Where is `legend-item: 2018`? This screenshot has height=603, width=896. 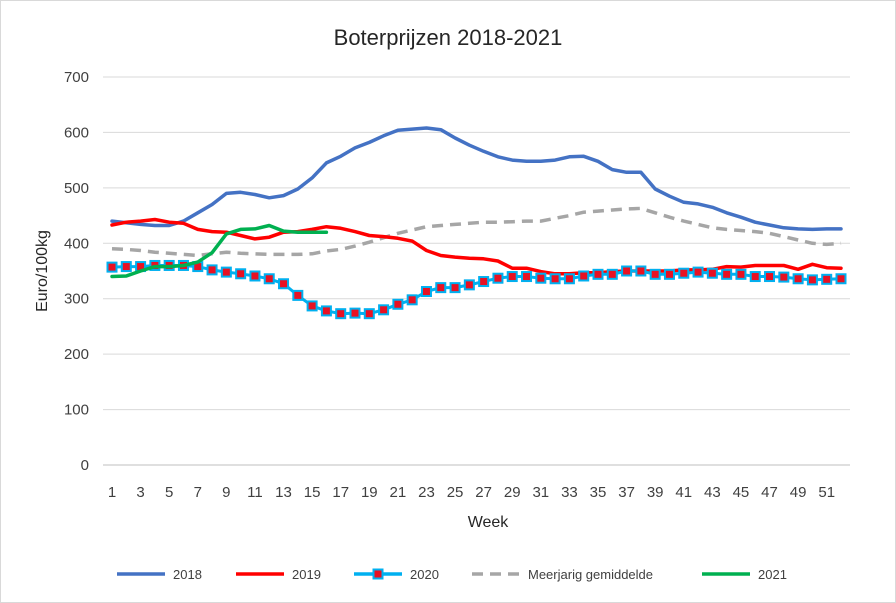 legend-item: 2018 is located at coordinates (159, 574).